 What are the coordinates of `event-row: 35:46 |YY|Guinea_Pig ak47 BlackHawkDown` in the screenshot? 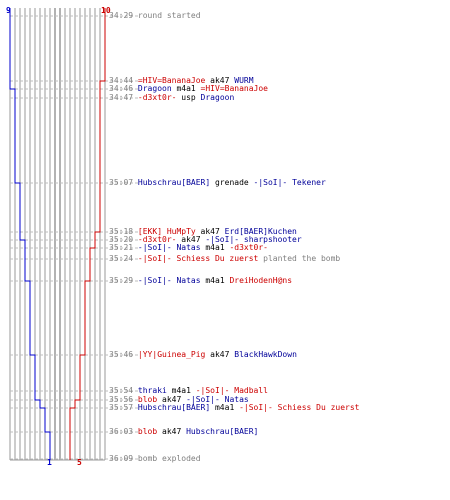 It's located at (203, 355).